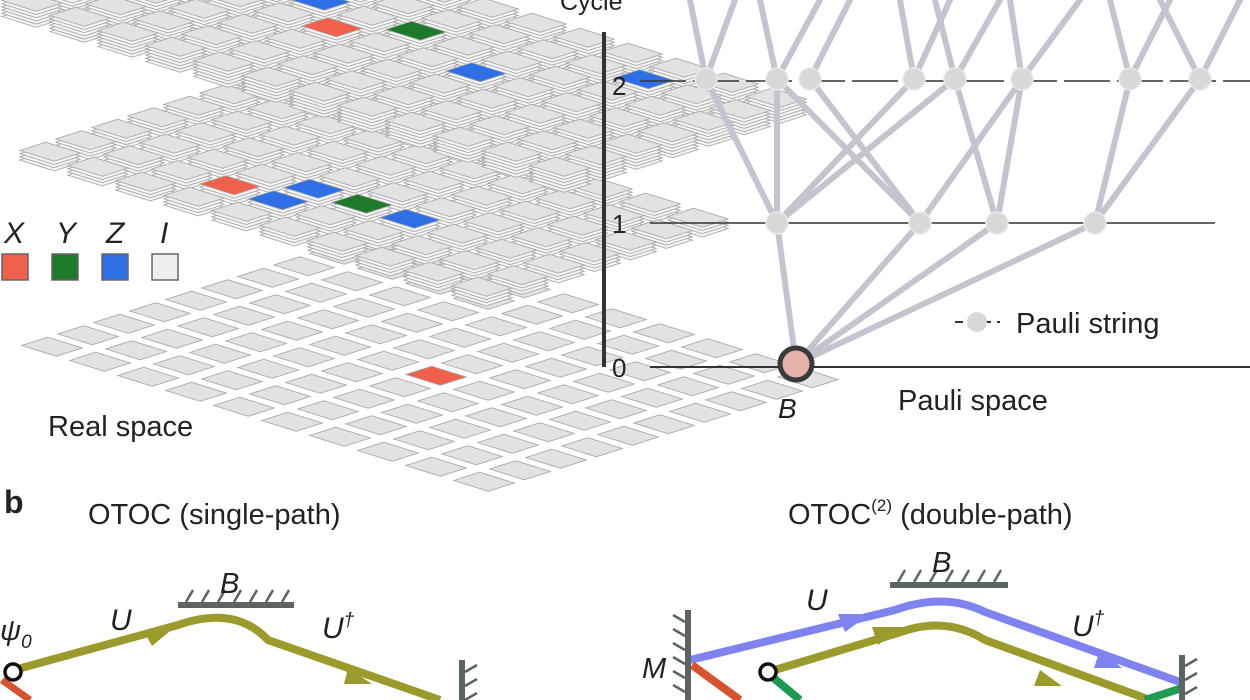  I want to click on right-initial-state-marker, so click(768, 672).